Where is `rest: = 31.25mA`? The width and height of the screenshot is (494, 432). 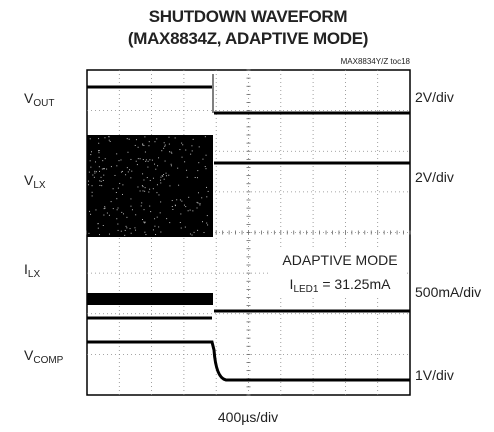
rest: = 31.25mA is located at coordinates (354, 284).